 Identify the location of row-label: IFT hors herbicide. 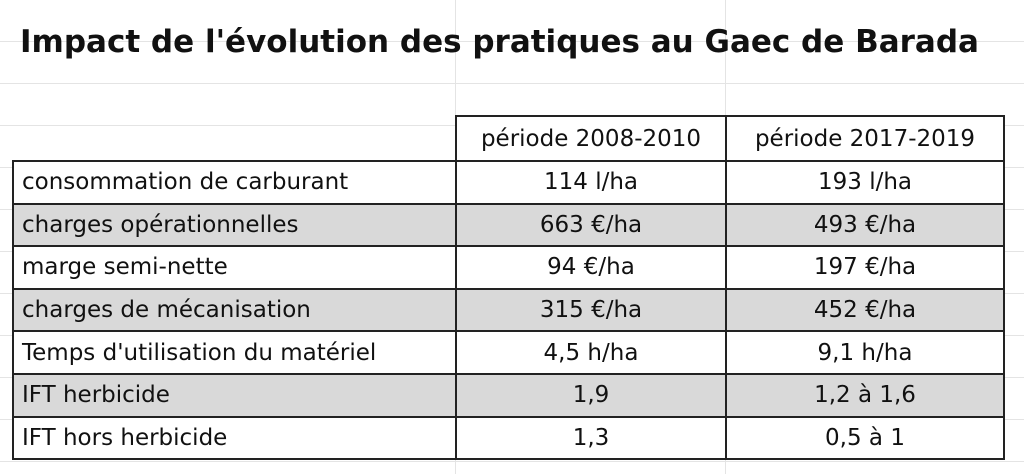
(234, 438).